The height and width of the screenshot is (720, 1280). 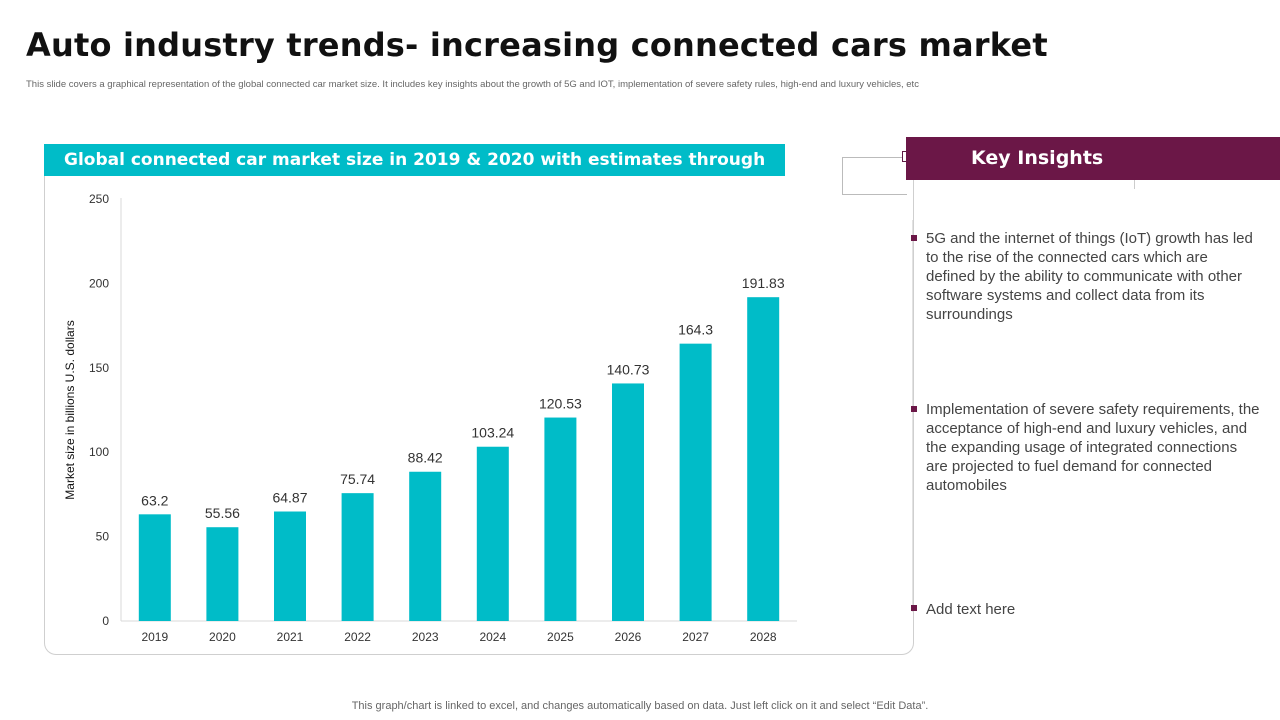 I want to click on bar-2028, so click(x=763, y=459).